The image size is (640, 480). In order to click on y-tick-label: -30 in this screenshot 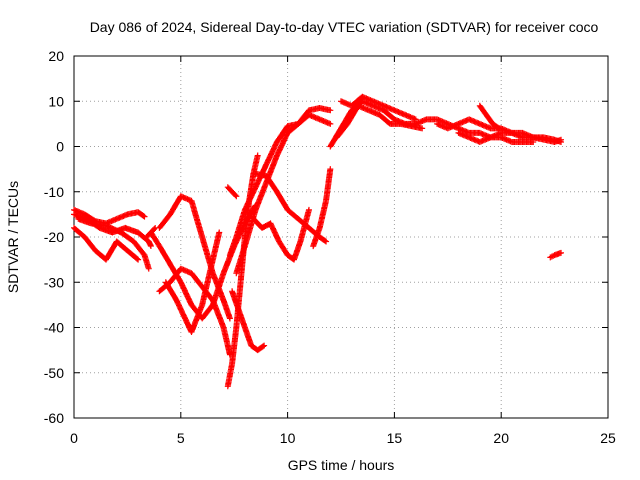, I will do `click(54, 282)`.